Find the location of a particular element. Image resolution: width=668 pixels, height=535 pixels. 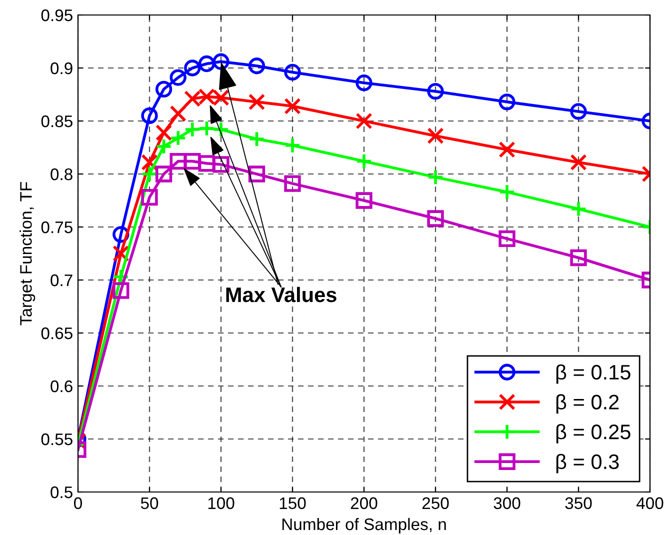

x-tick-label: 200 is located at coordinates (364, 503).